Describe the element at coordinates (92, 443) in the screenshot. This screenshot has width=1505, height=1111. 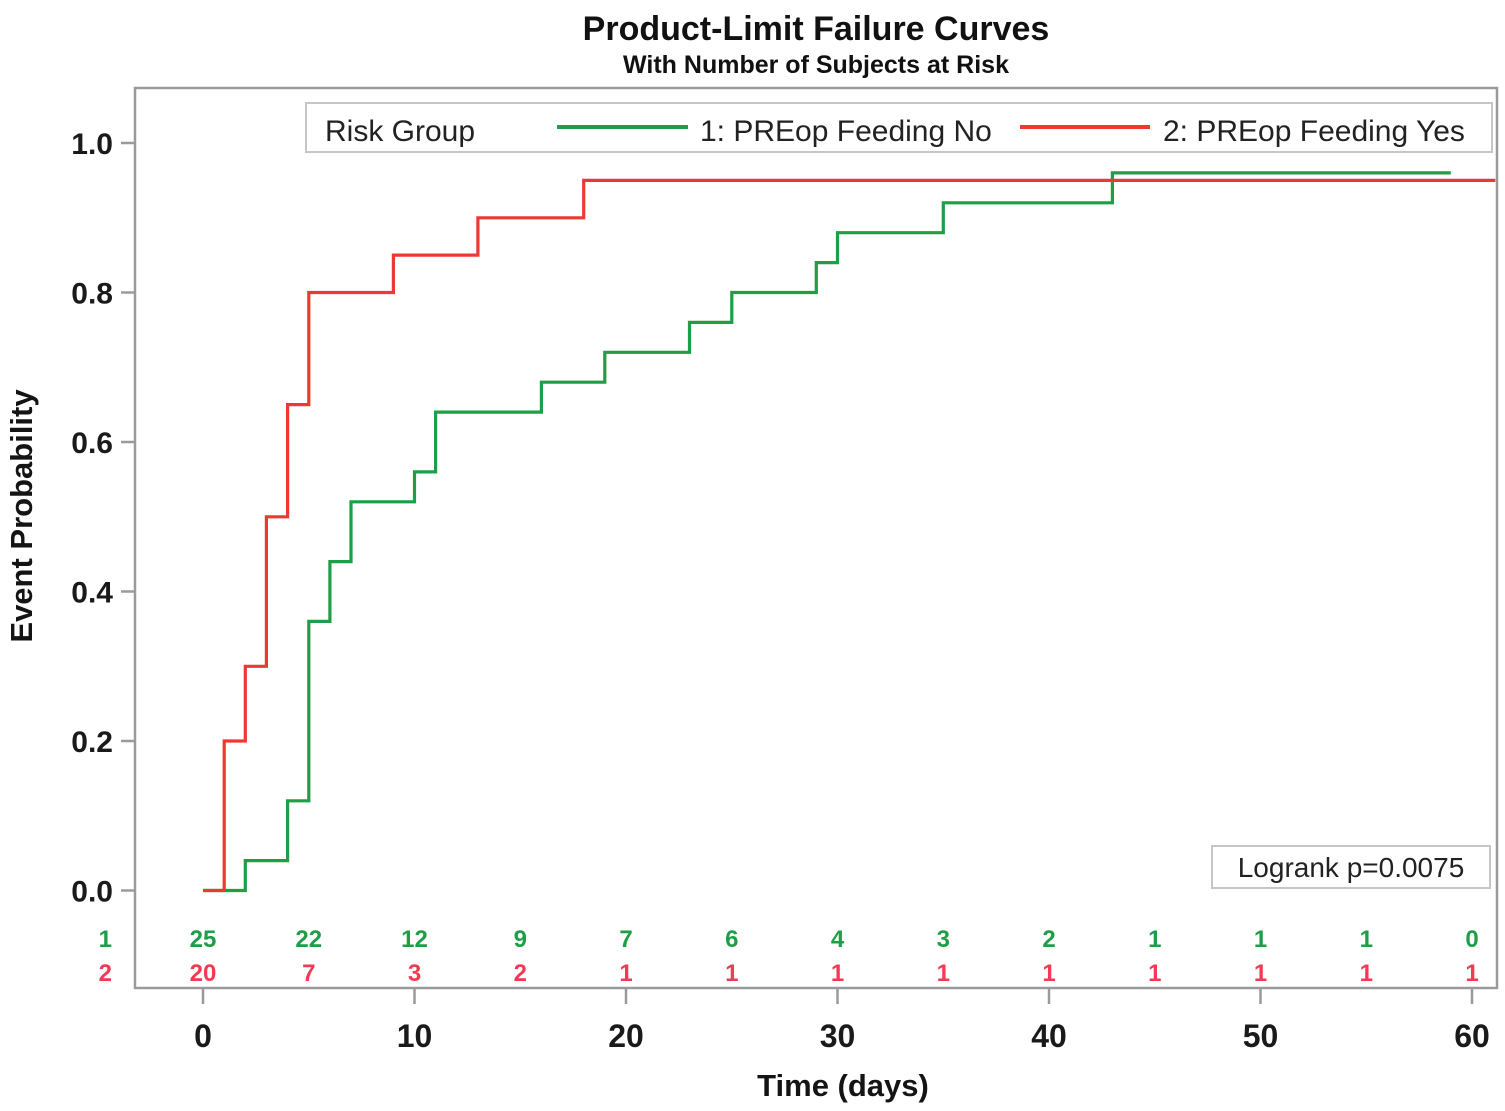
I see `y-tick-label: 0.6` at that location.